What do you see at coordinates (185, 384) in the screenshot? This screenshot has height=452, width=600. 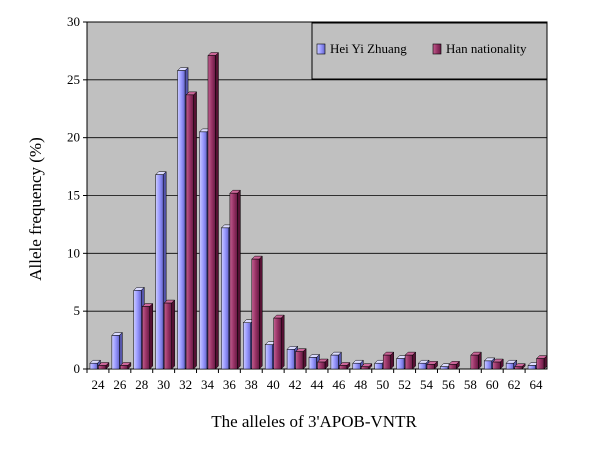 I see `x-tick-label: 32` at bounding box center [185, 384].